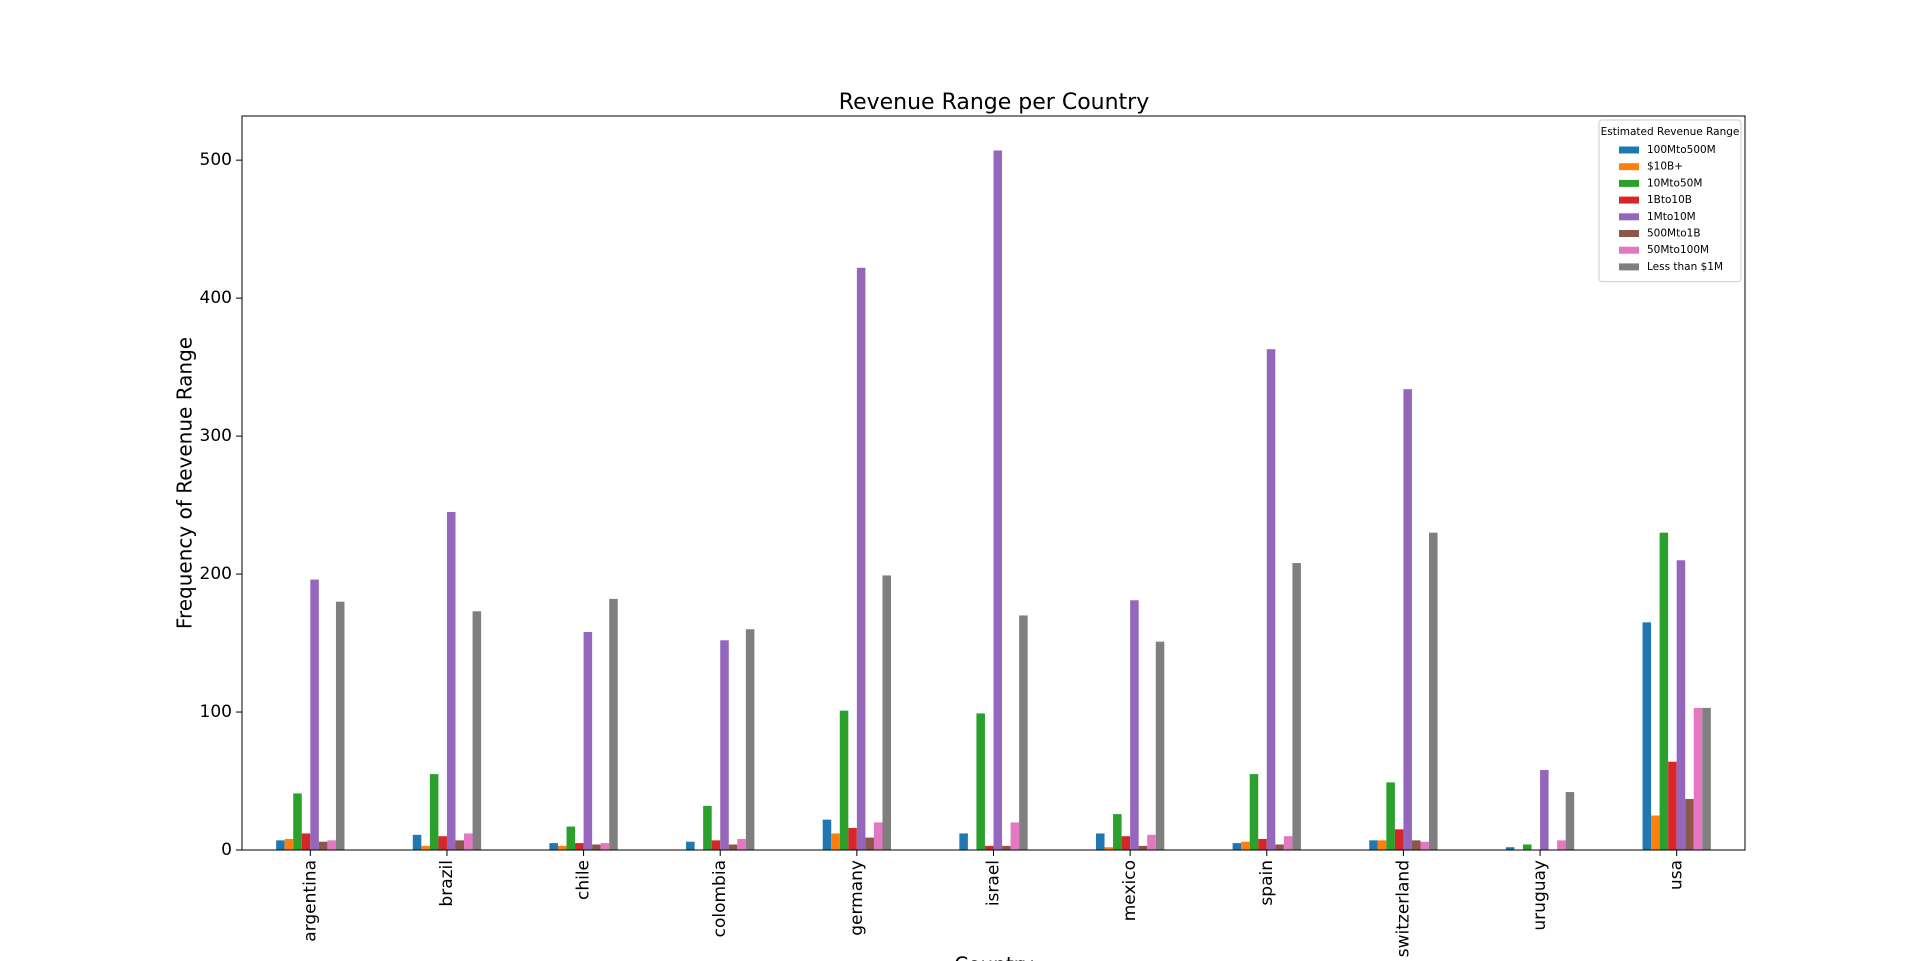 The image size is (1920, 961). Describe the element at coordinates (994, 957) in the screenshot. I see `x-axis-label: Country` at that location.